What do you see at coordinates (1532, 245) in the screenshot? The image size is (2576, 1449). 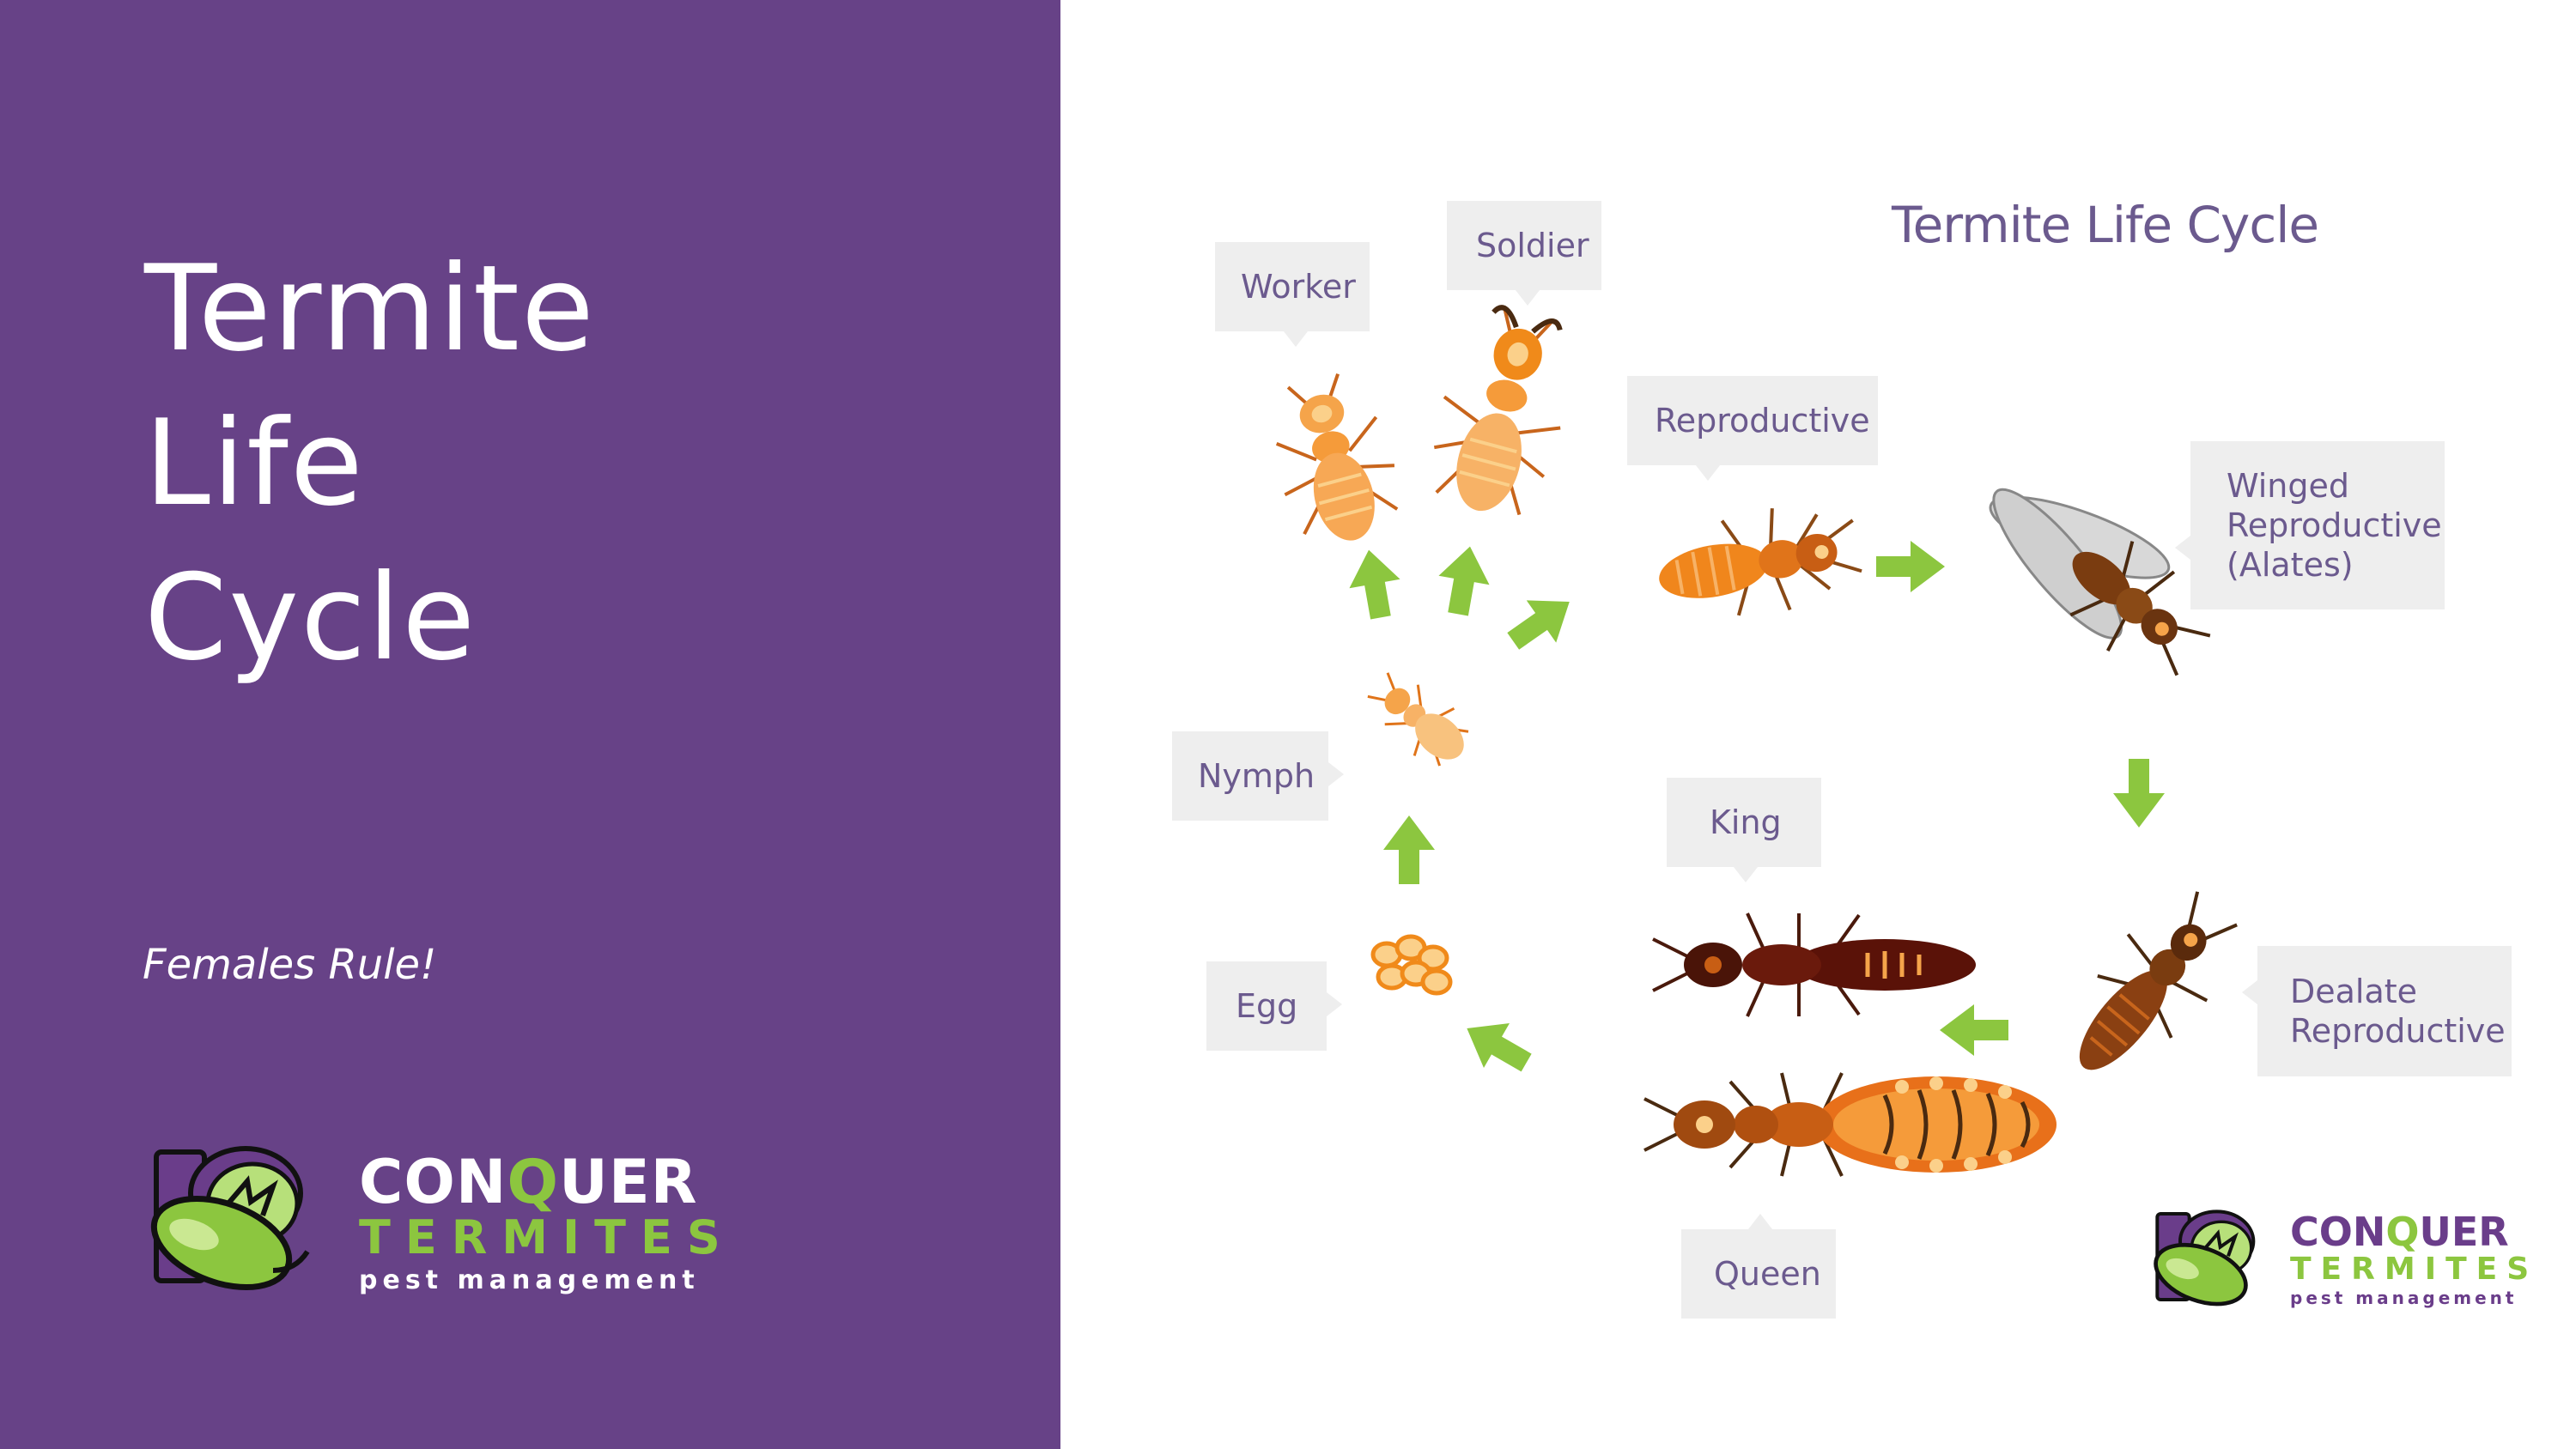 I see `label-soldier-text: Soldier` at bounding box center [1532, 245].